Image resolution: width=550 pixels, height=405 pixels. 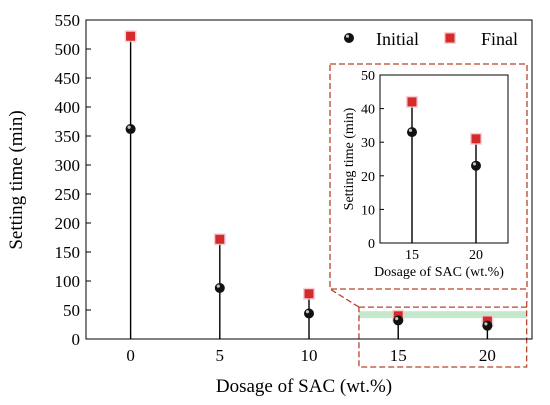 What do you see at coordinates (368, 76) in the screenshot?
I see `inset-y-tick-label: 50` at bounding box center [368, 76].